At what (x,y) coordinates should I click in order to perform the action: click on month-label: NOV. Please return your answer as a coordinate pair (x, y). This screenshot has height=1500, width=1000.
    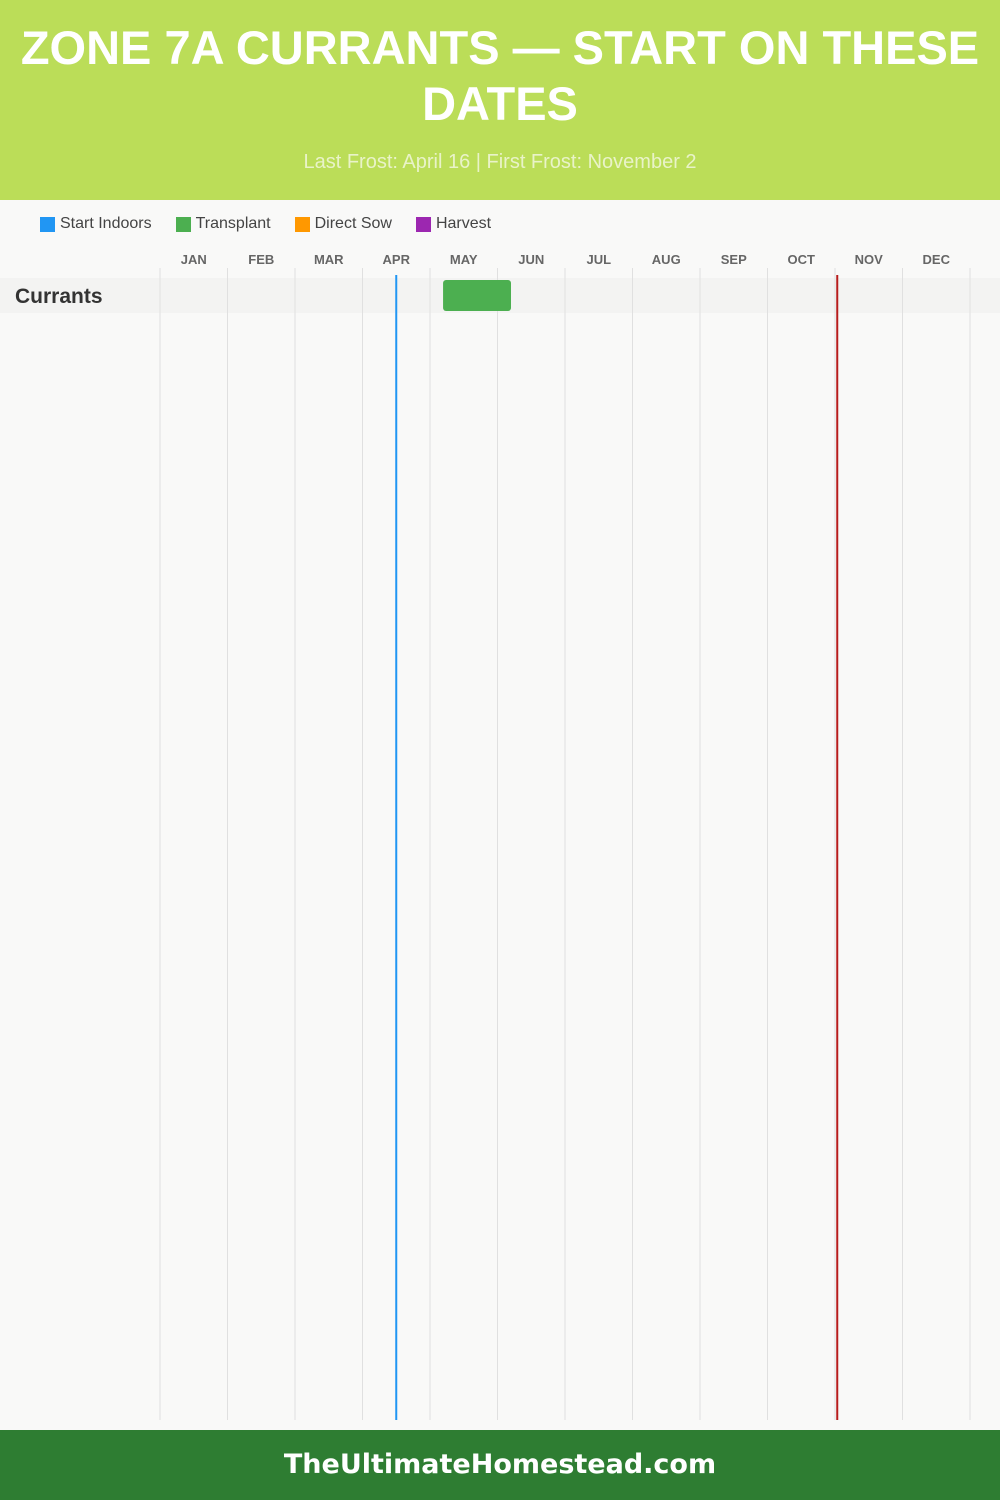
    Looking at the image, I should click on (869, 259).